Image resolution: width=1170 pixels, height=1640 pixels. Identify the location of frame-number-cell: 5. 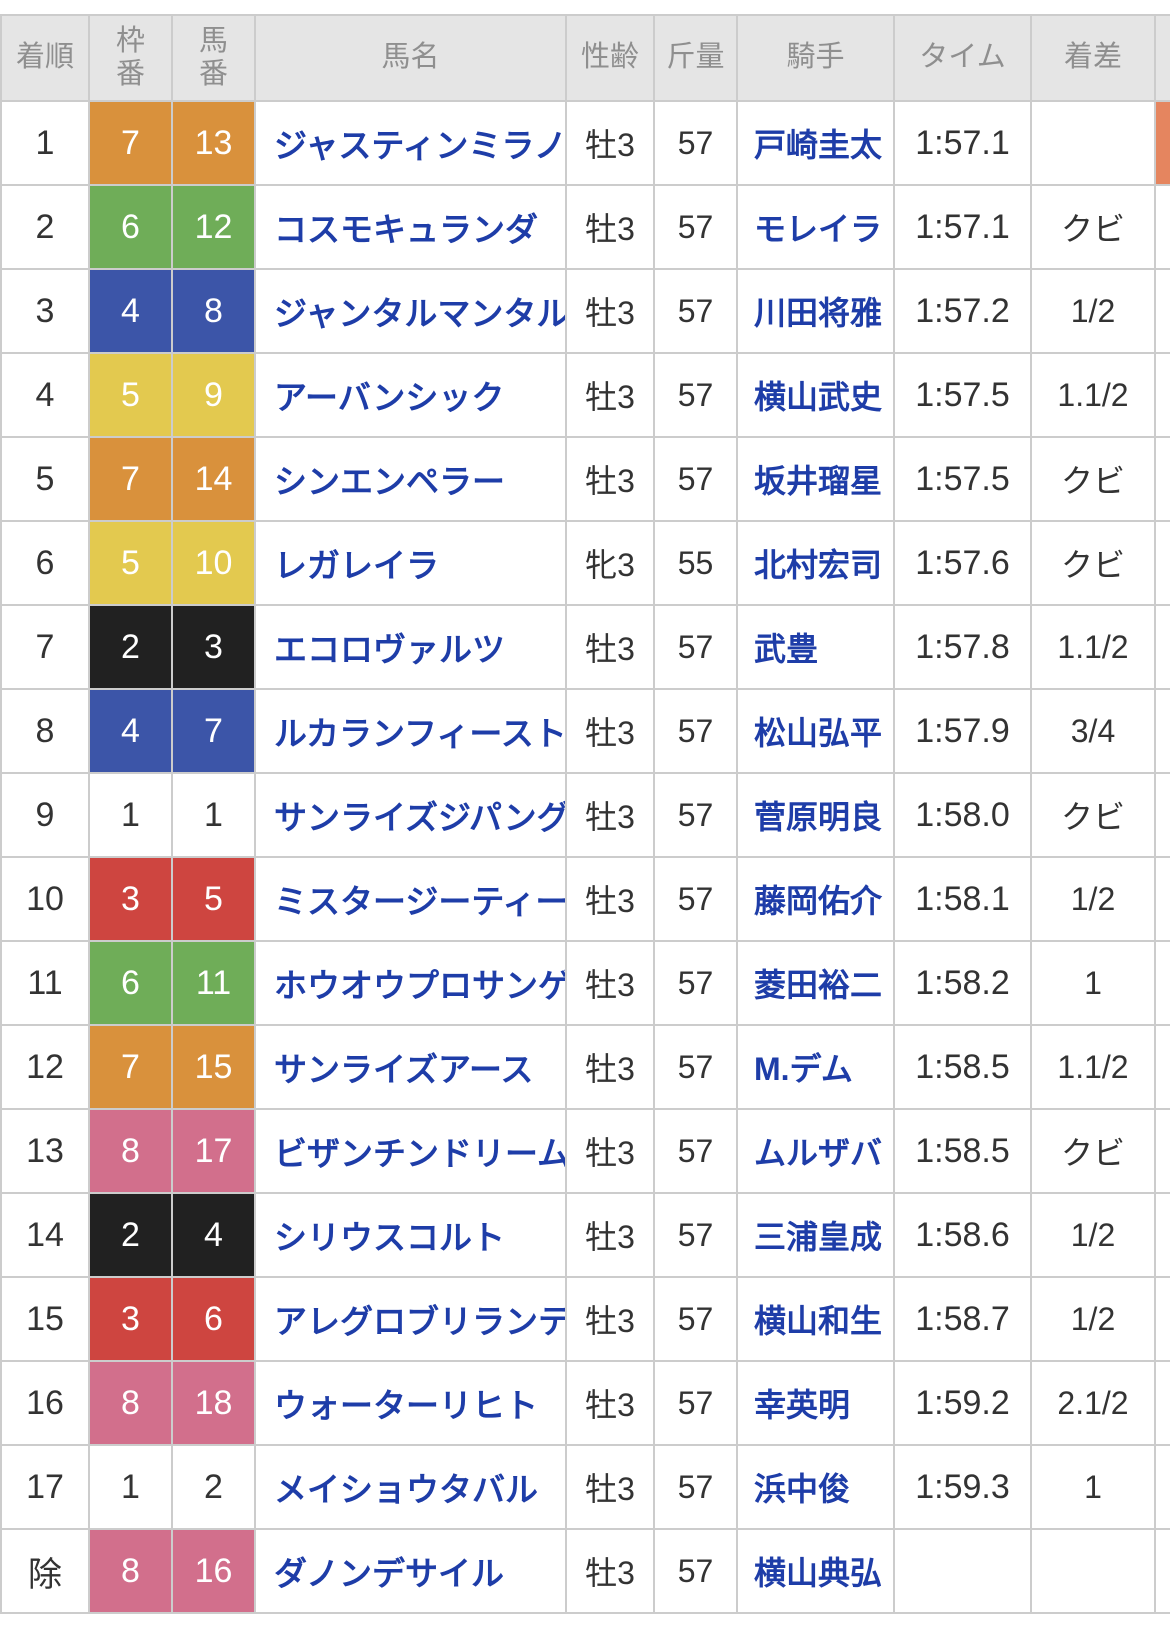
(130, 395).